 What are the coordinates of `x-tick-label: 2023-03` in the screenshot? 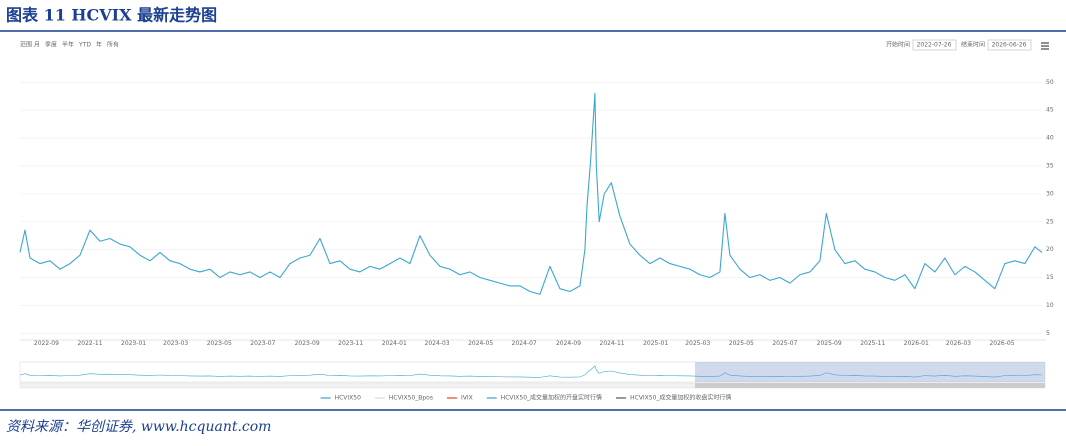 It's located at (175, 343).